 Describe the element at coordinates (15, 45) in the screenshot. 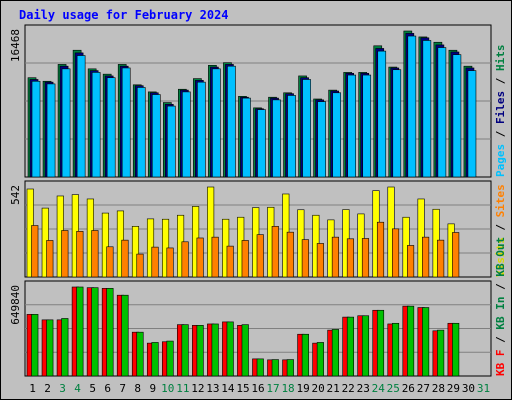

I see `y-max-label: 16468` at that location.